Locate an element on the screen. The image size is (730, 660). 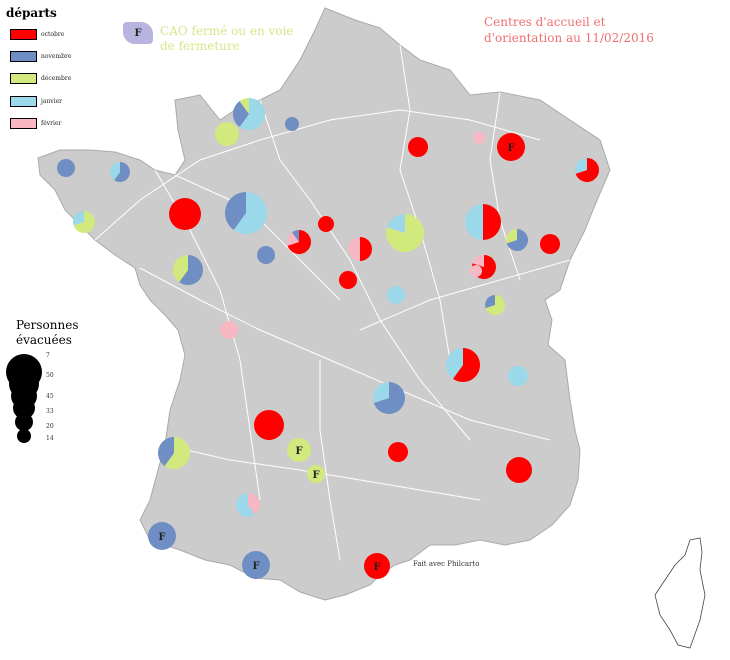
cao-closed-swatch: F is located at coordinates (138, 33).